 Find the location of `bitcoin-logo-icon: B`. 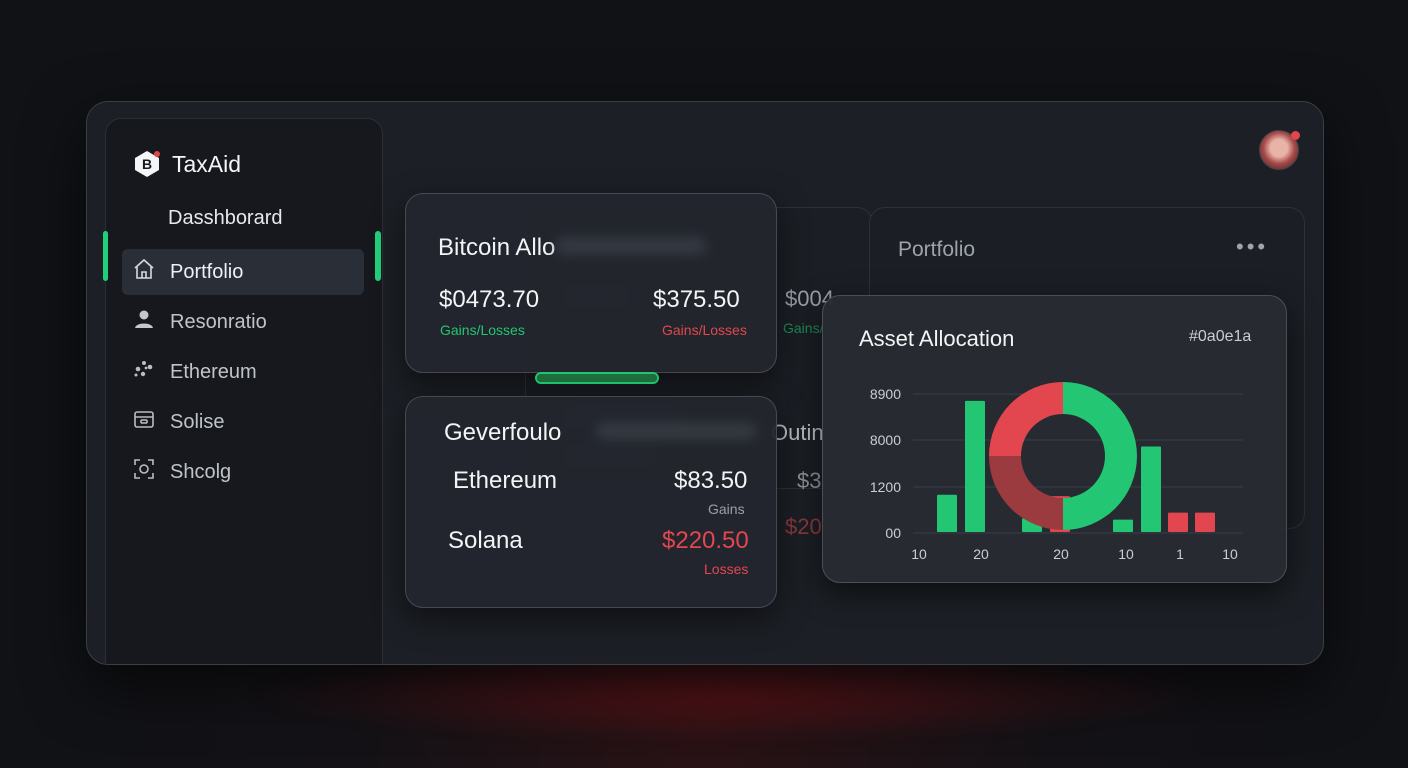

bitcoin-logo-icon: B is located at coordinates (147, 164).